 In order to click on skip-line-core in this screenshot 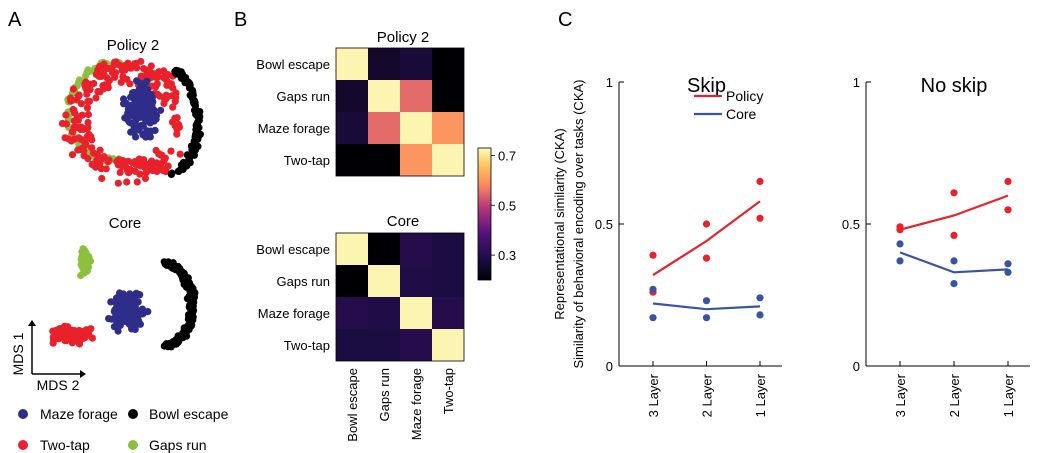, I will do `click(706, 306)`.